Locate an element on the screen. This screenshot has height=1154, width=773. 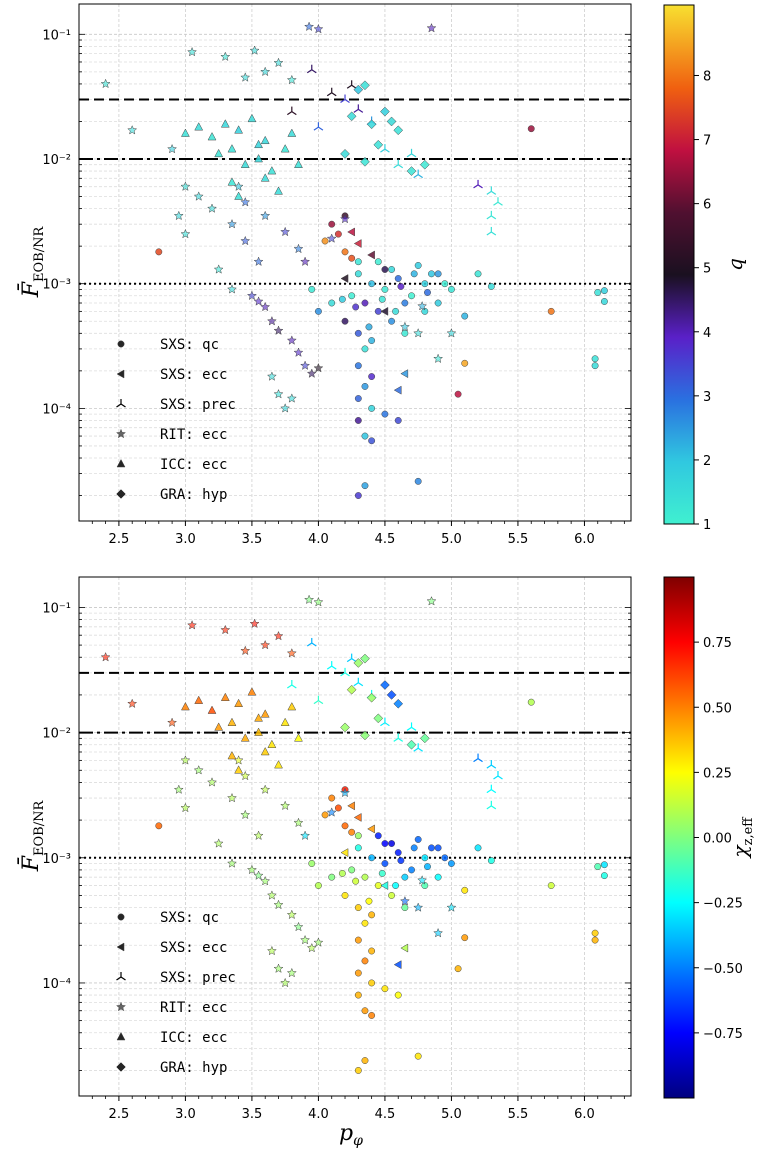
colorbar-tick-label: 8 is located at coordinates (707, 76).